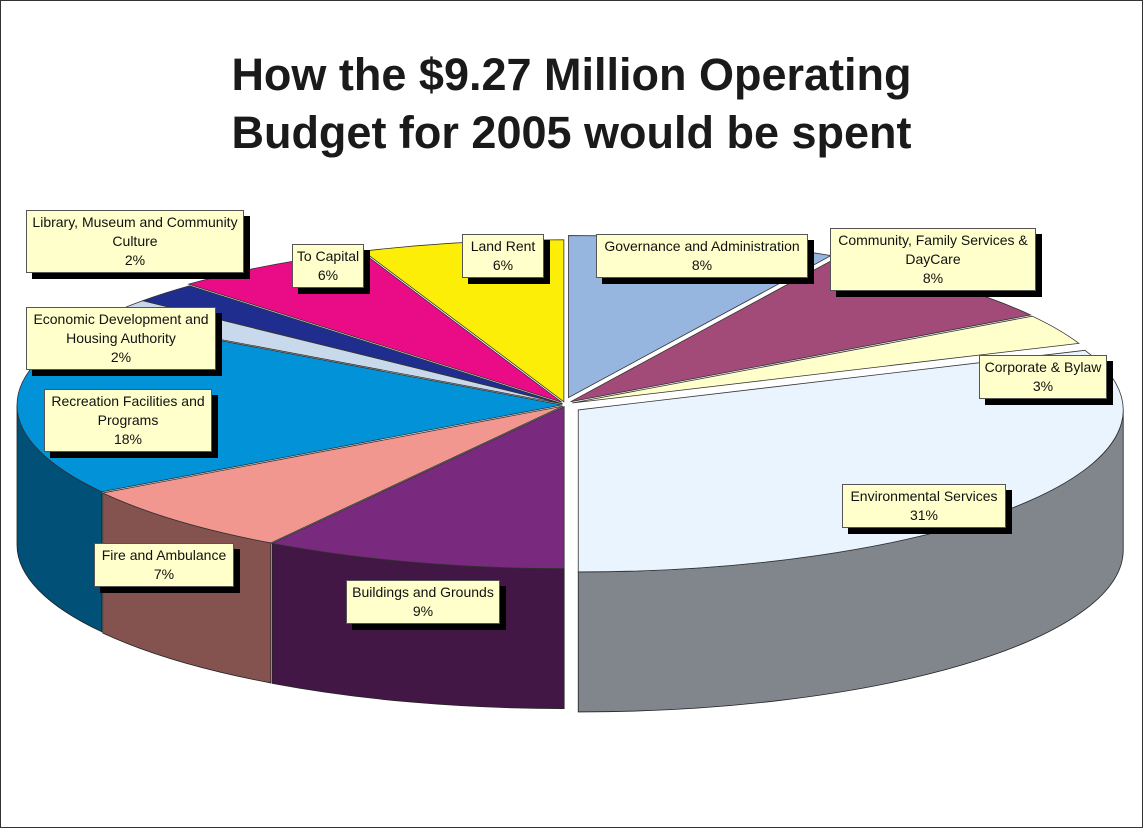  Describe the element at coordinates (1043, 377) in the screenshot. I see `data-label-corp: Corporate & Bylaw 3%` at that location.